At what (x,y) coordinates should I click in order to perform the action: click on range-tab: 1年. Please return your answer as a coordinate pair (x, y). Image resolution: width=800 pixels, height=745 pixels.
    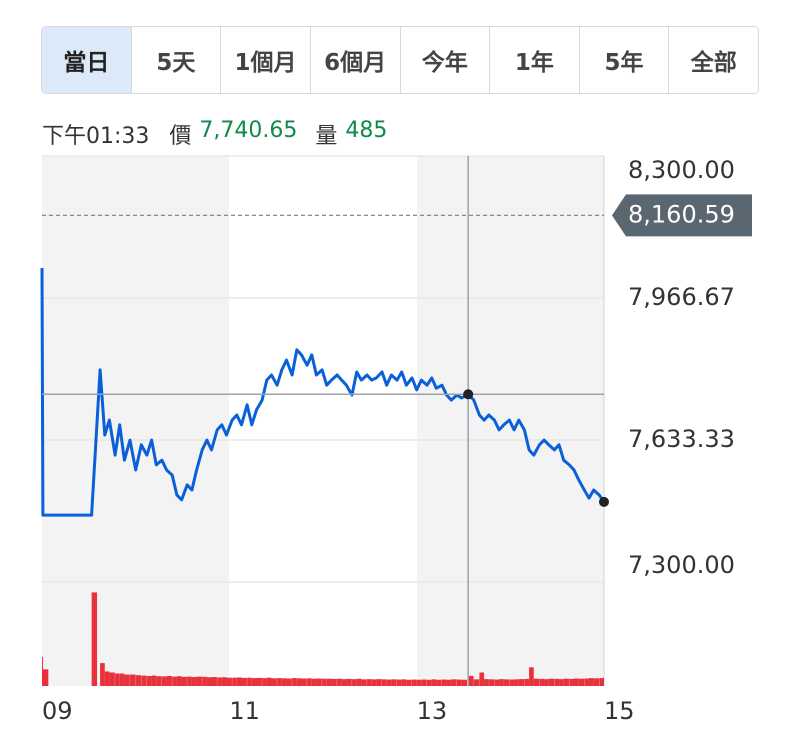
    Looking at the image, I should click on (534, 60).